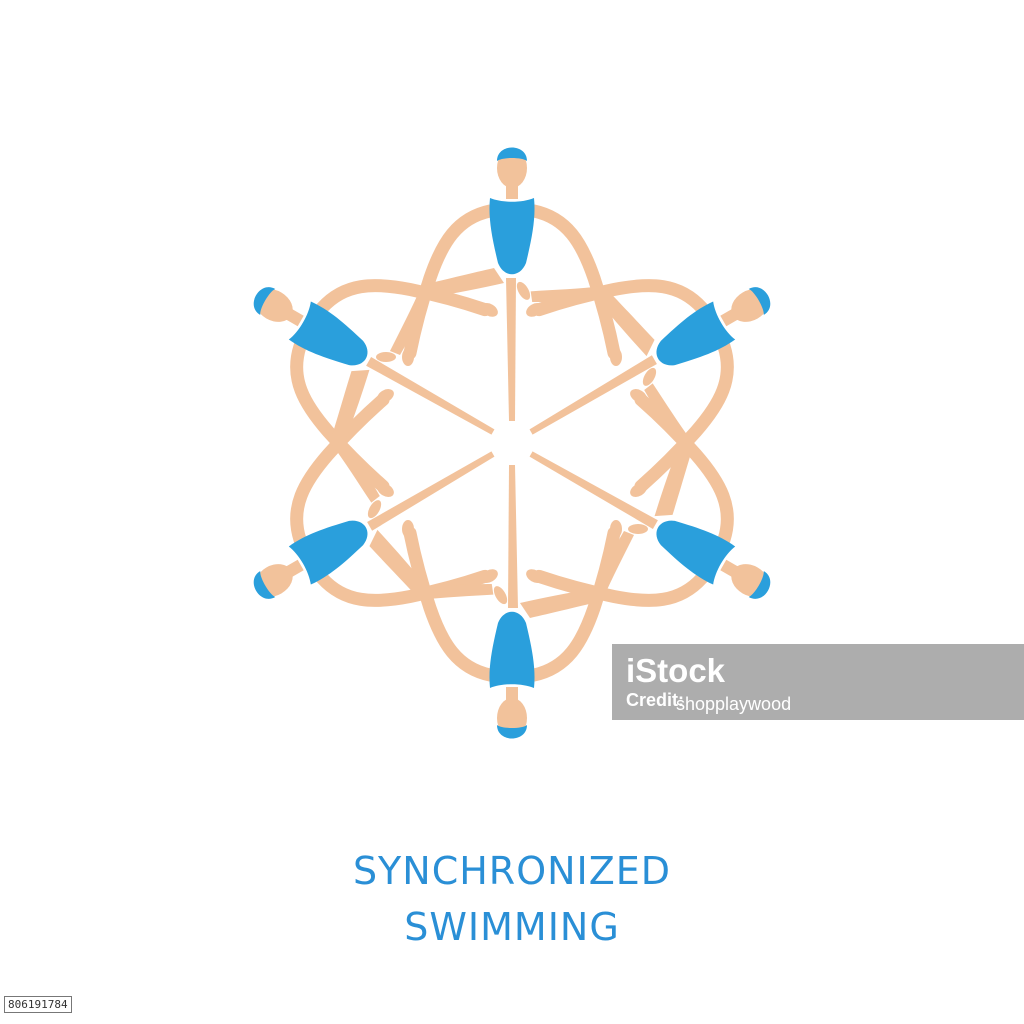  What do you see at coordinates (512, 927) in the screenshot?
I see `caption-line-2: SWIMMING` at bounding box center [512, 927].